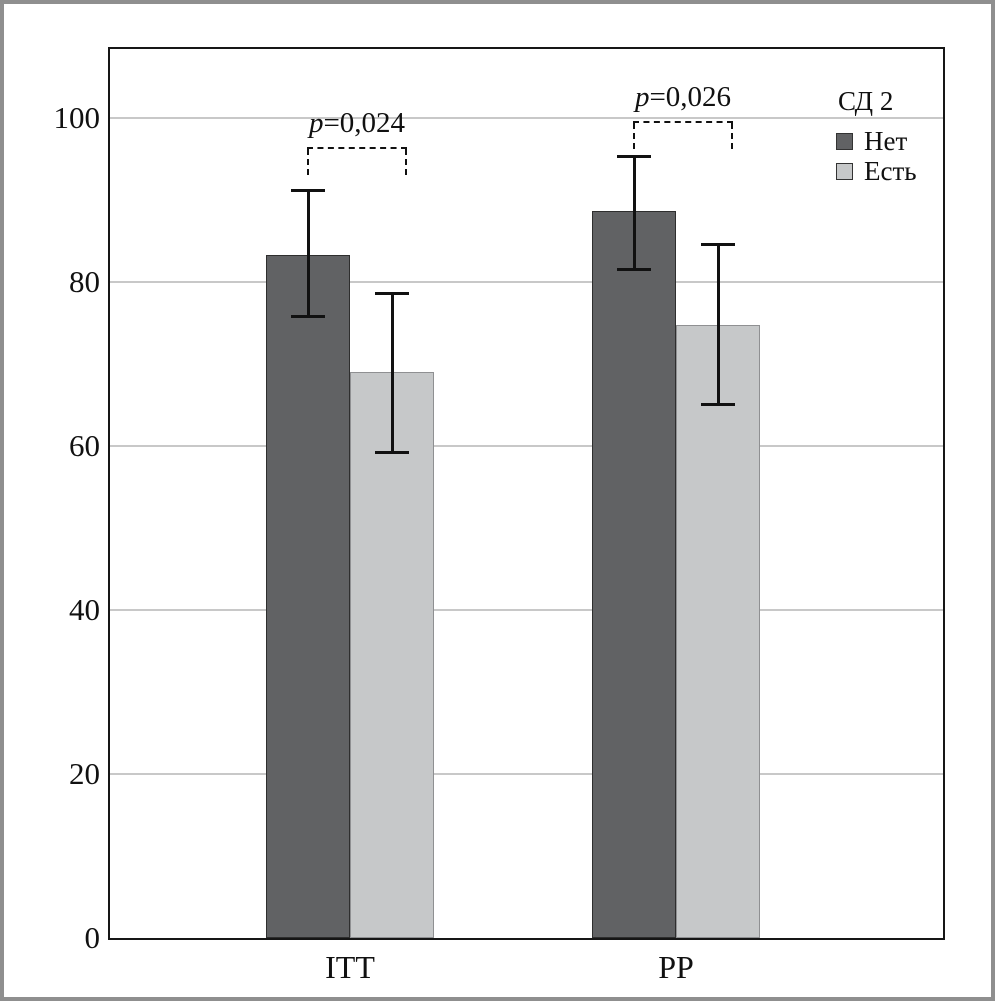  I want to click on bar-itt-есть, so click(392, 655).